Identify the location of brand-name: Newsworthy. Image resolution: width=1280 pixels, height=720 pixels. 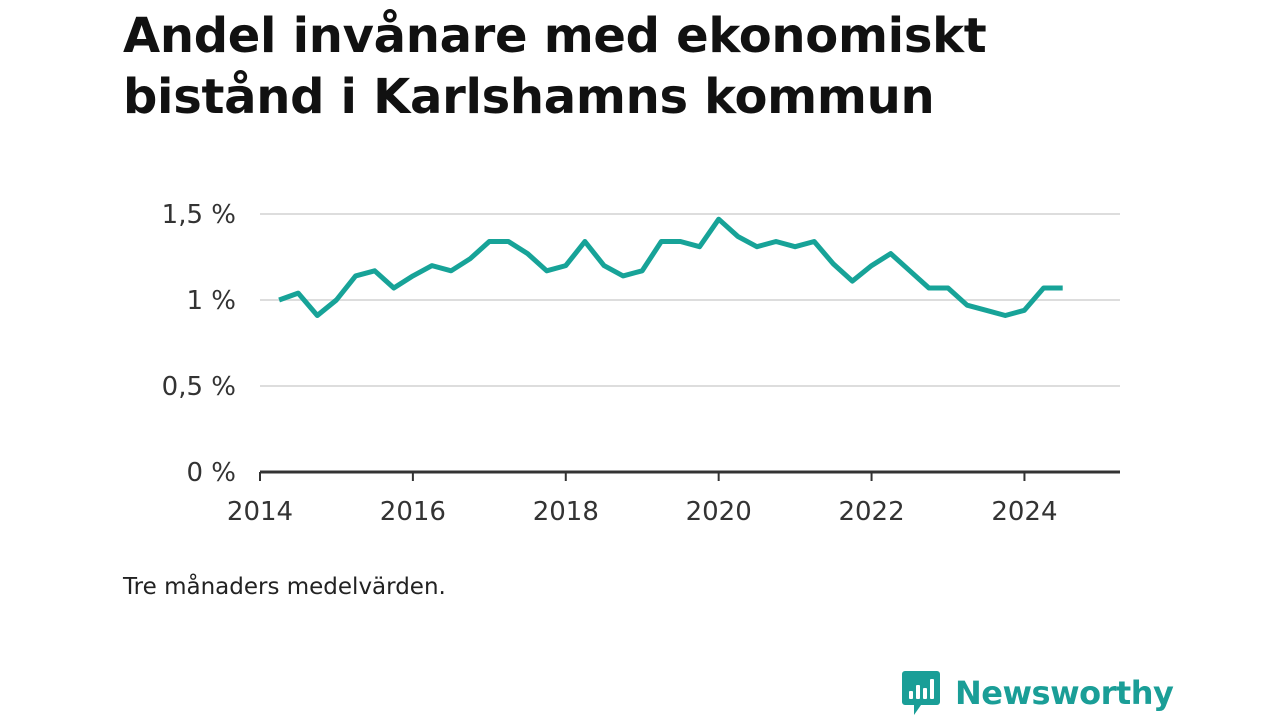
(1064, 693).